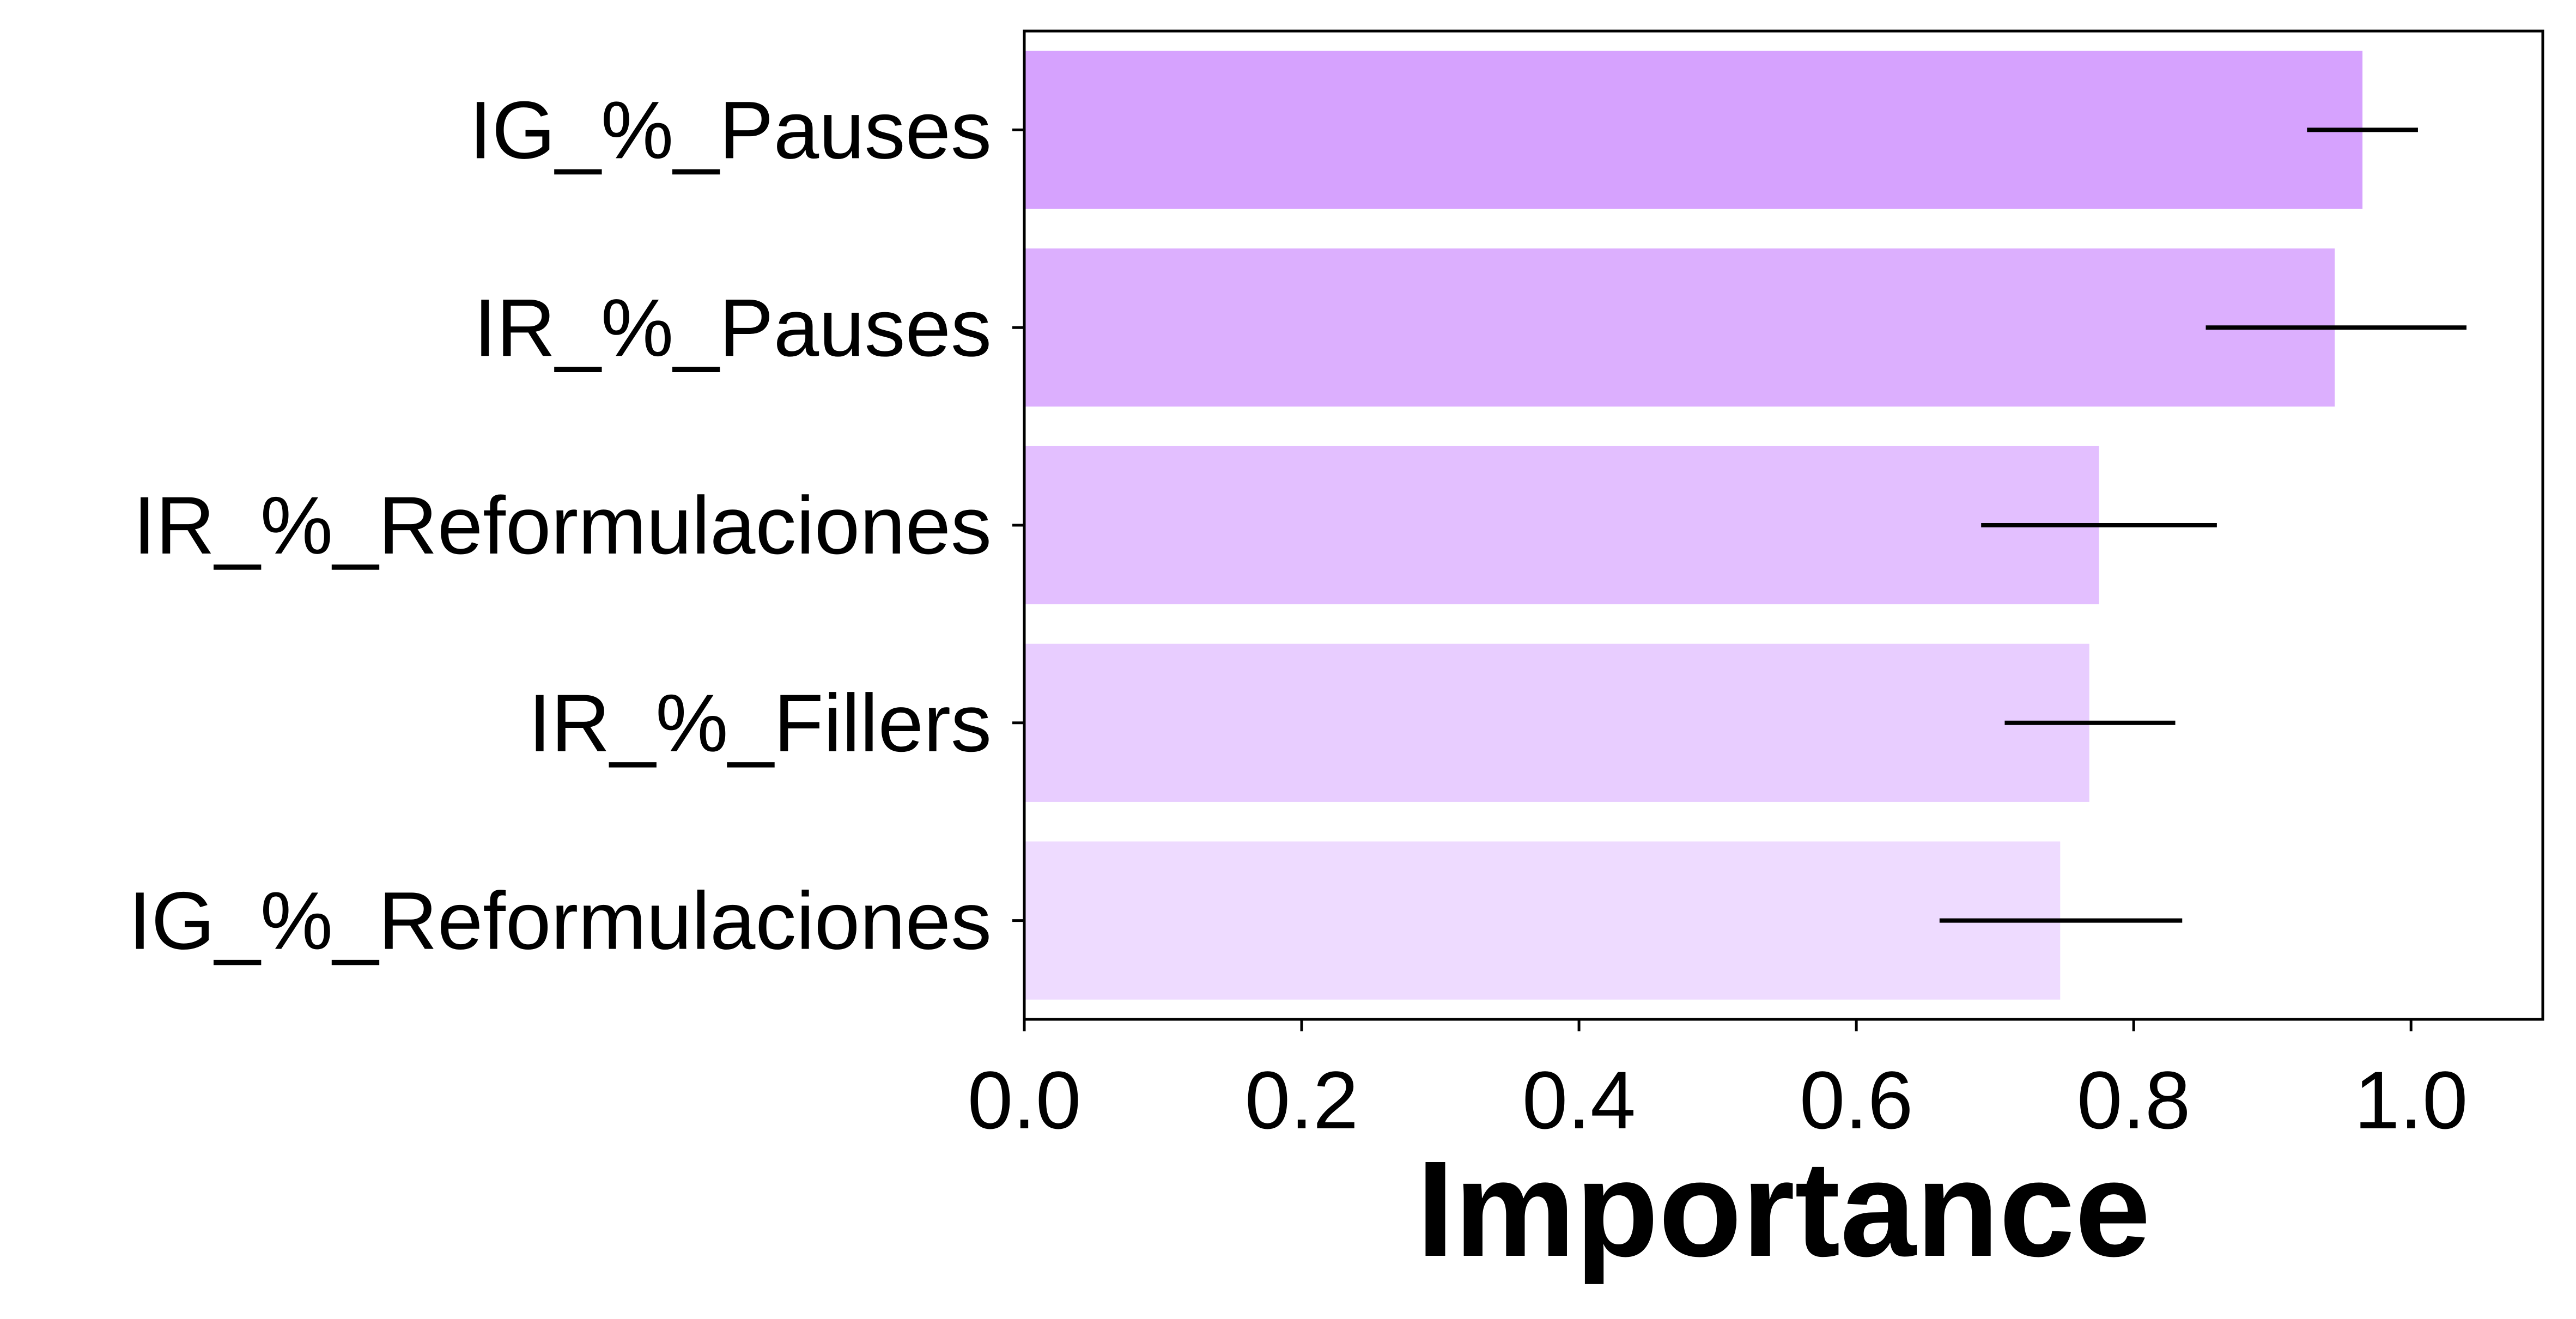 The width and height of the screenshot is (2576, 1319). I want to click on x-tick-label: 1.0, so click(2411, 1100).